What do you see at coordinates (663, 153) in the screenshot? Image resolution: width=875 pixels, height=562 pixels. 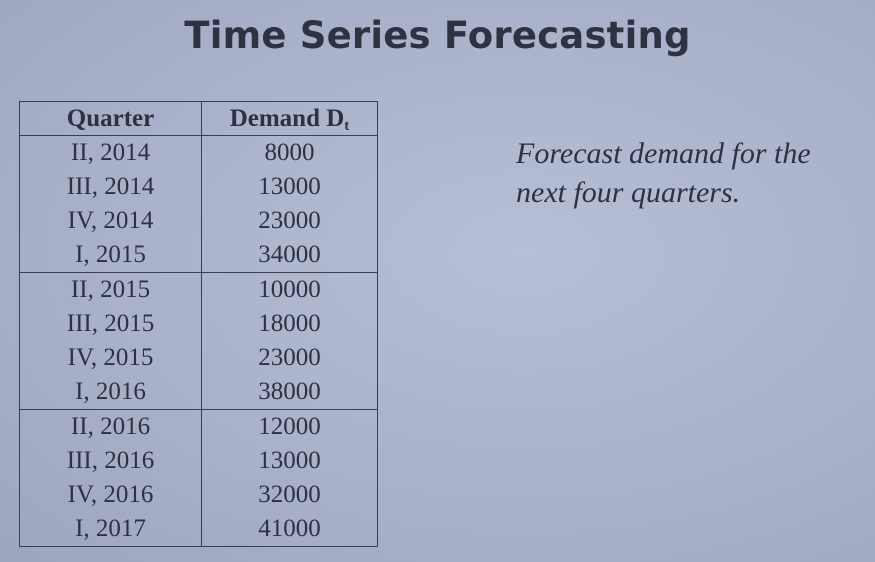 I see `prompt-line-1: Forecast demand for the` at bounding box center [663, 153].